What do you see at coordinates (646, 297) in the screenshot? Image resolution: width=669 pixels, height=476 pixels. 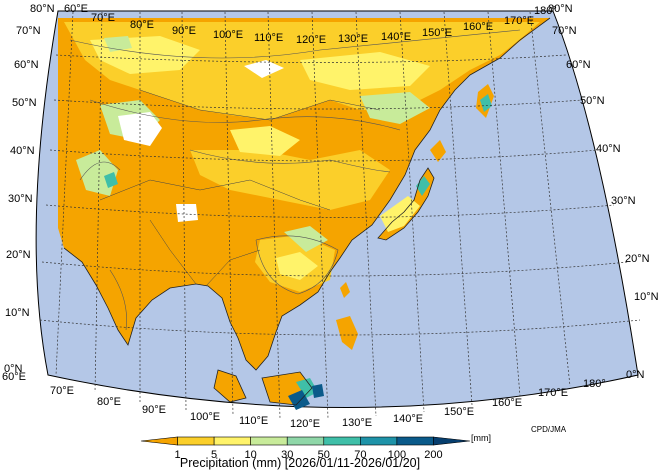 I see `lat-label-right: 10°N` at bounding box center [646, 297].